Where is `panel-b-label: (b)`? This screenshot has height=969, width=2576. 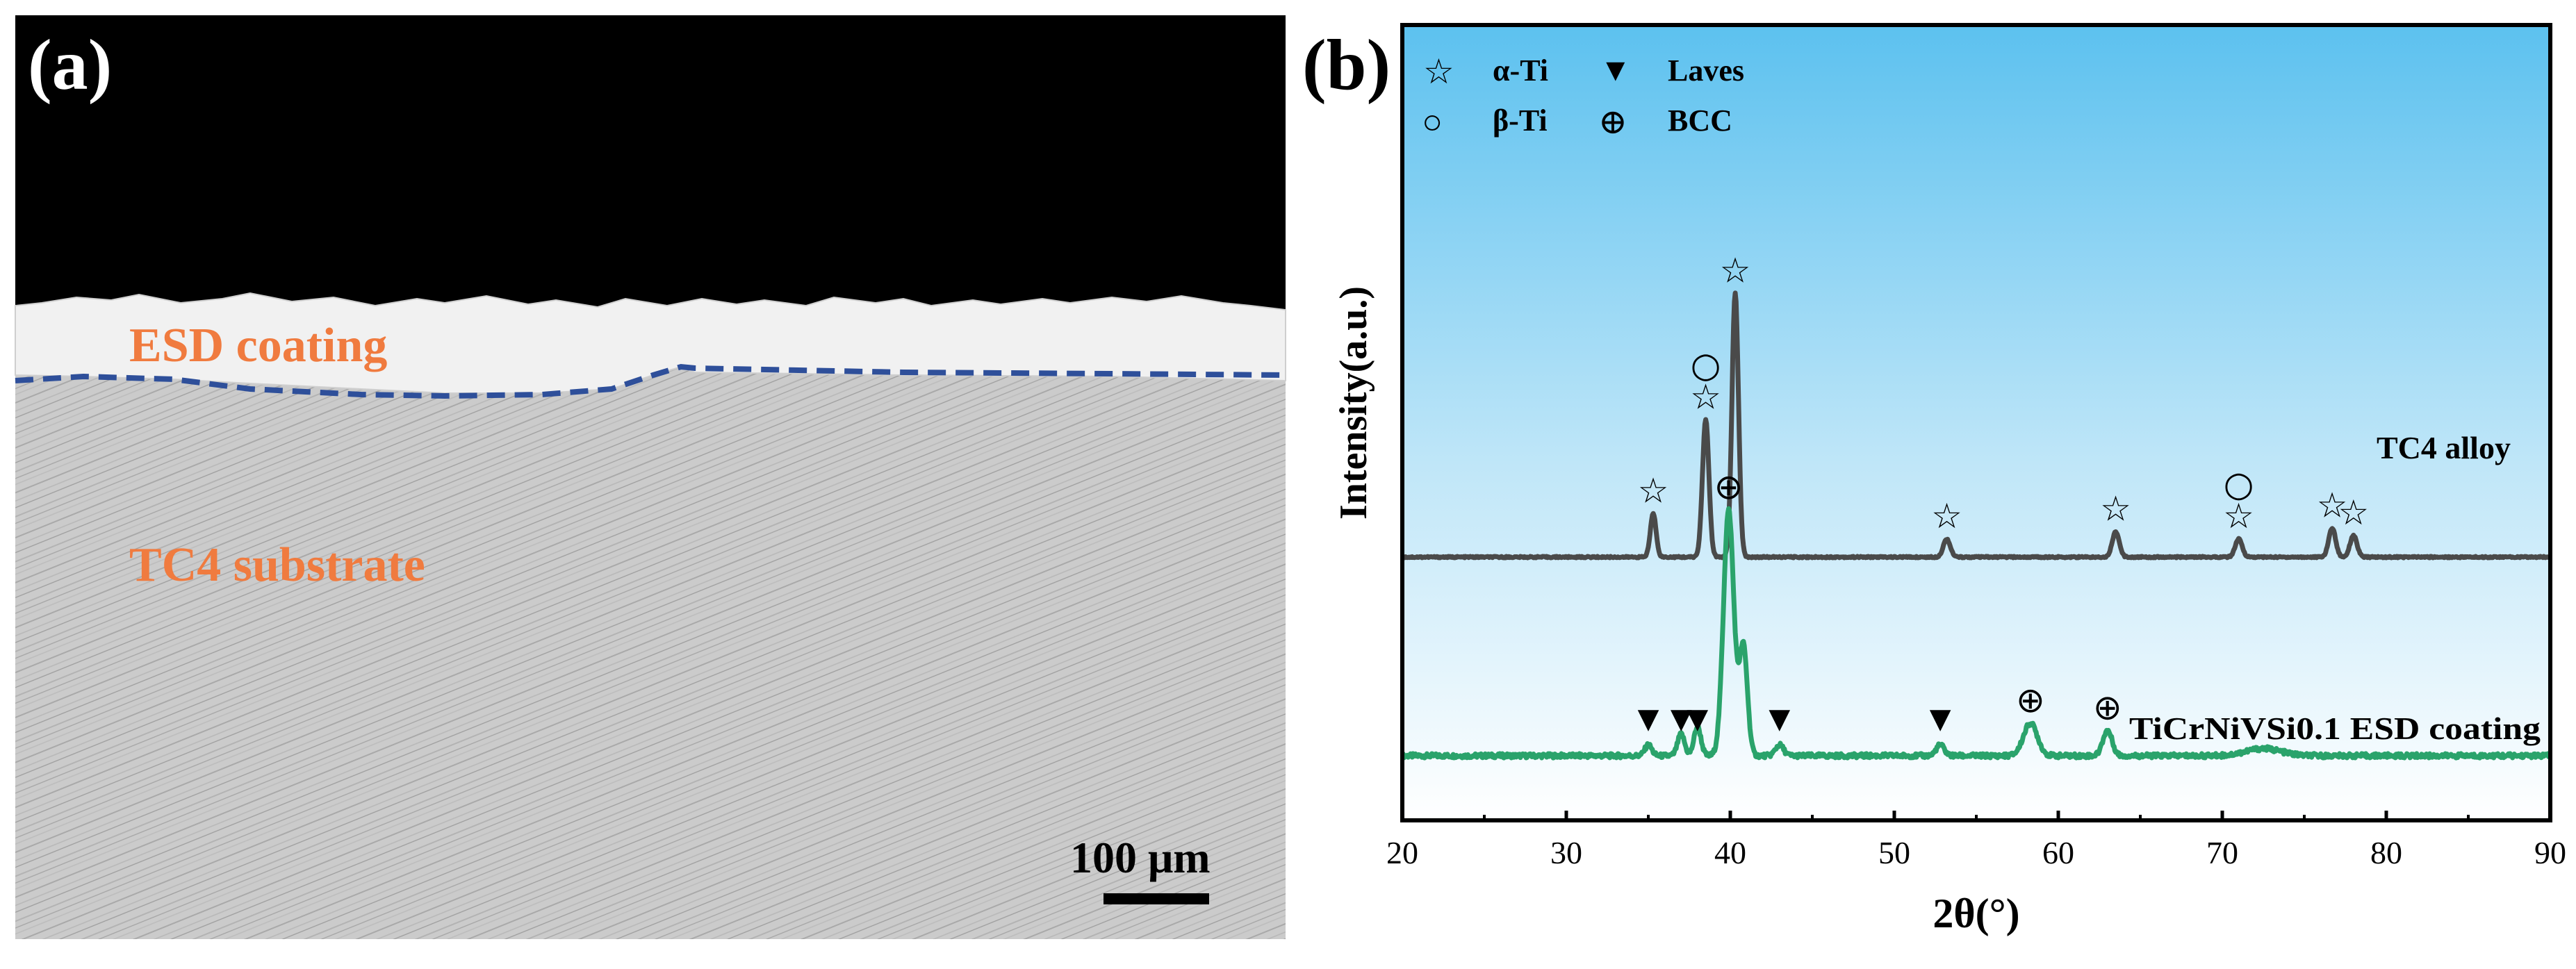
panel-b-label: (b) is located at coordinates (1346, 65).